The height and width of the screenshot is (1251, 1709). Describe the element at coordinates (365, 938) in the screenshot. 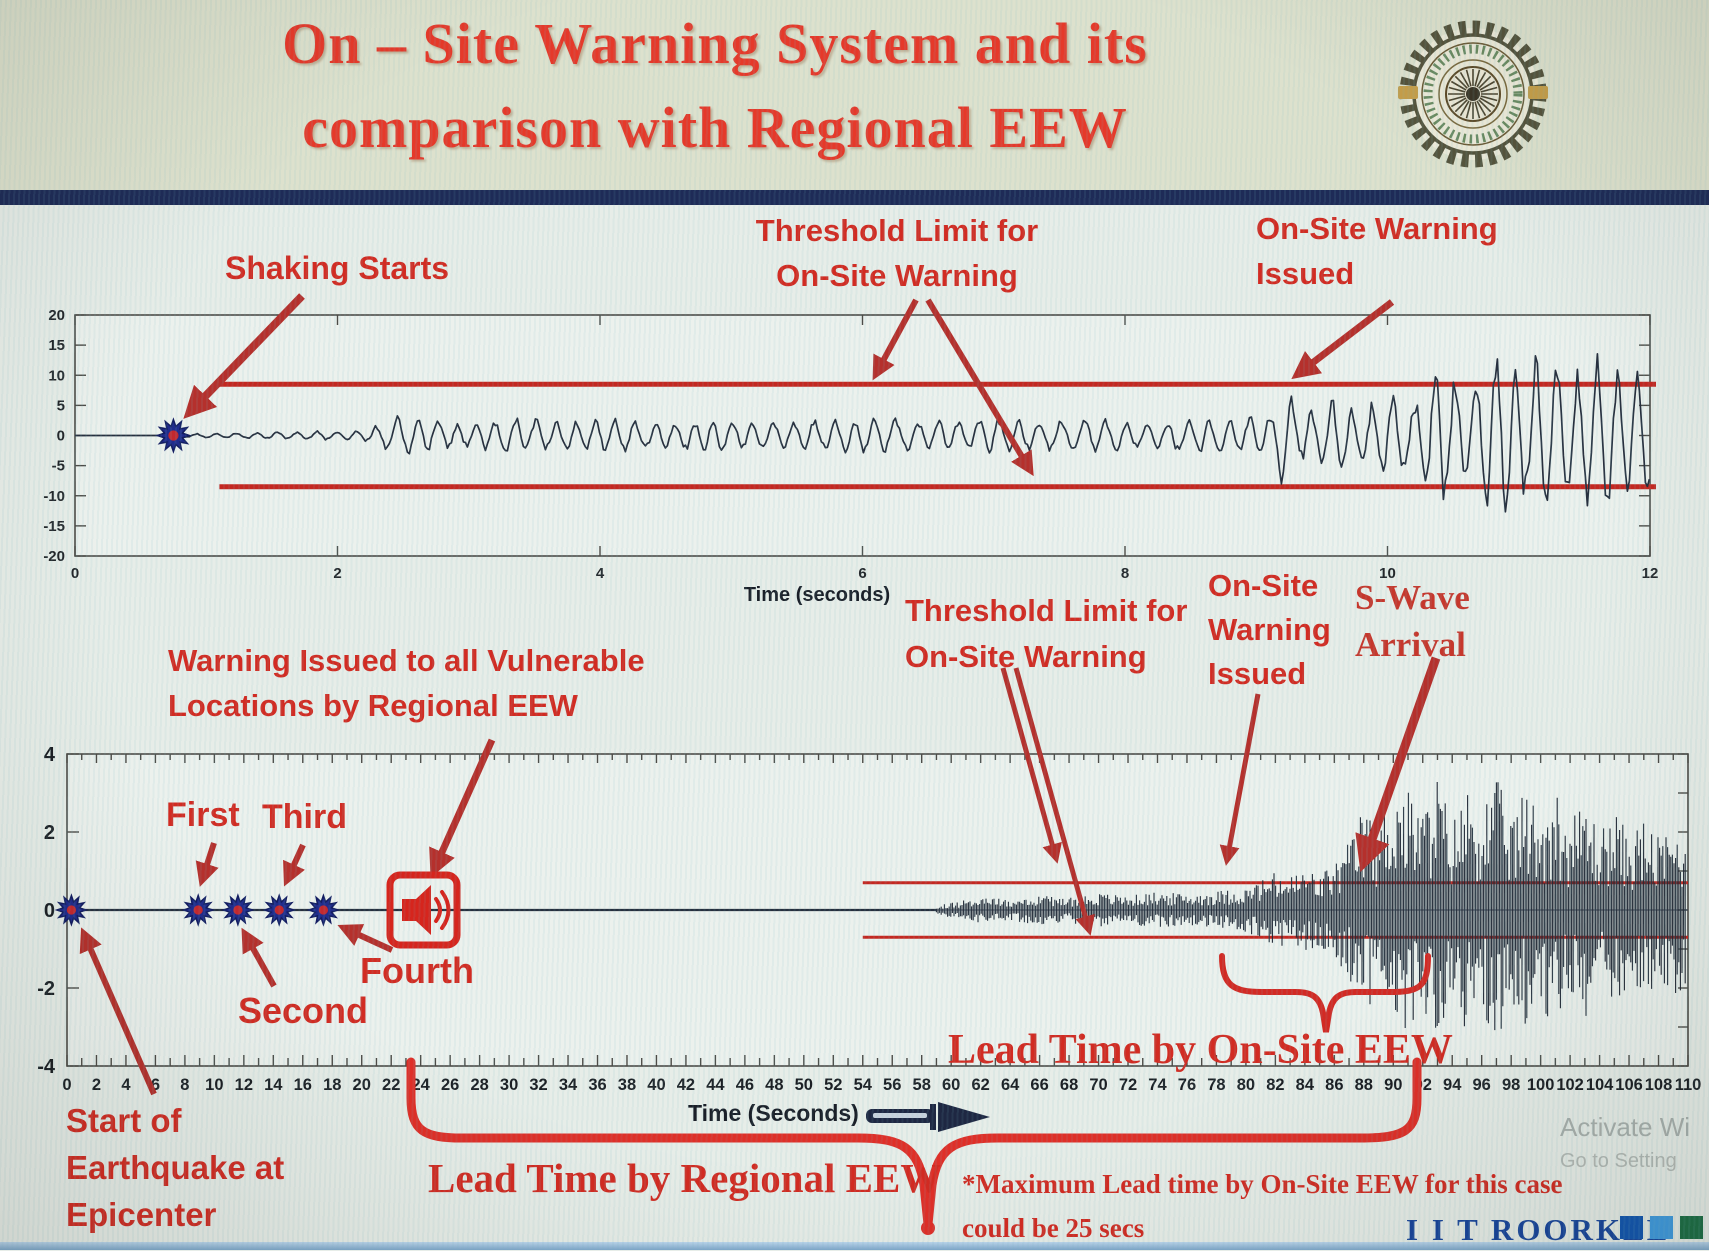

I see `arrow-fourth` at that location.